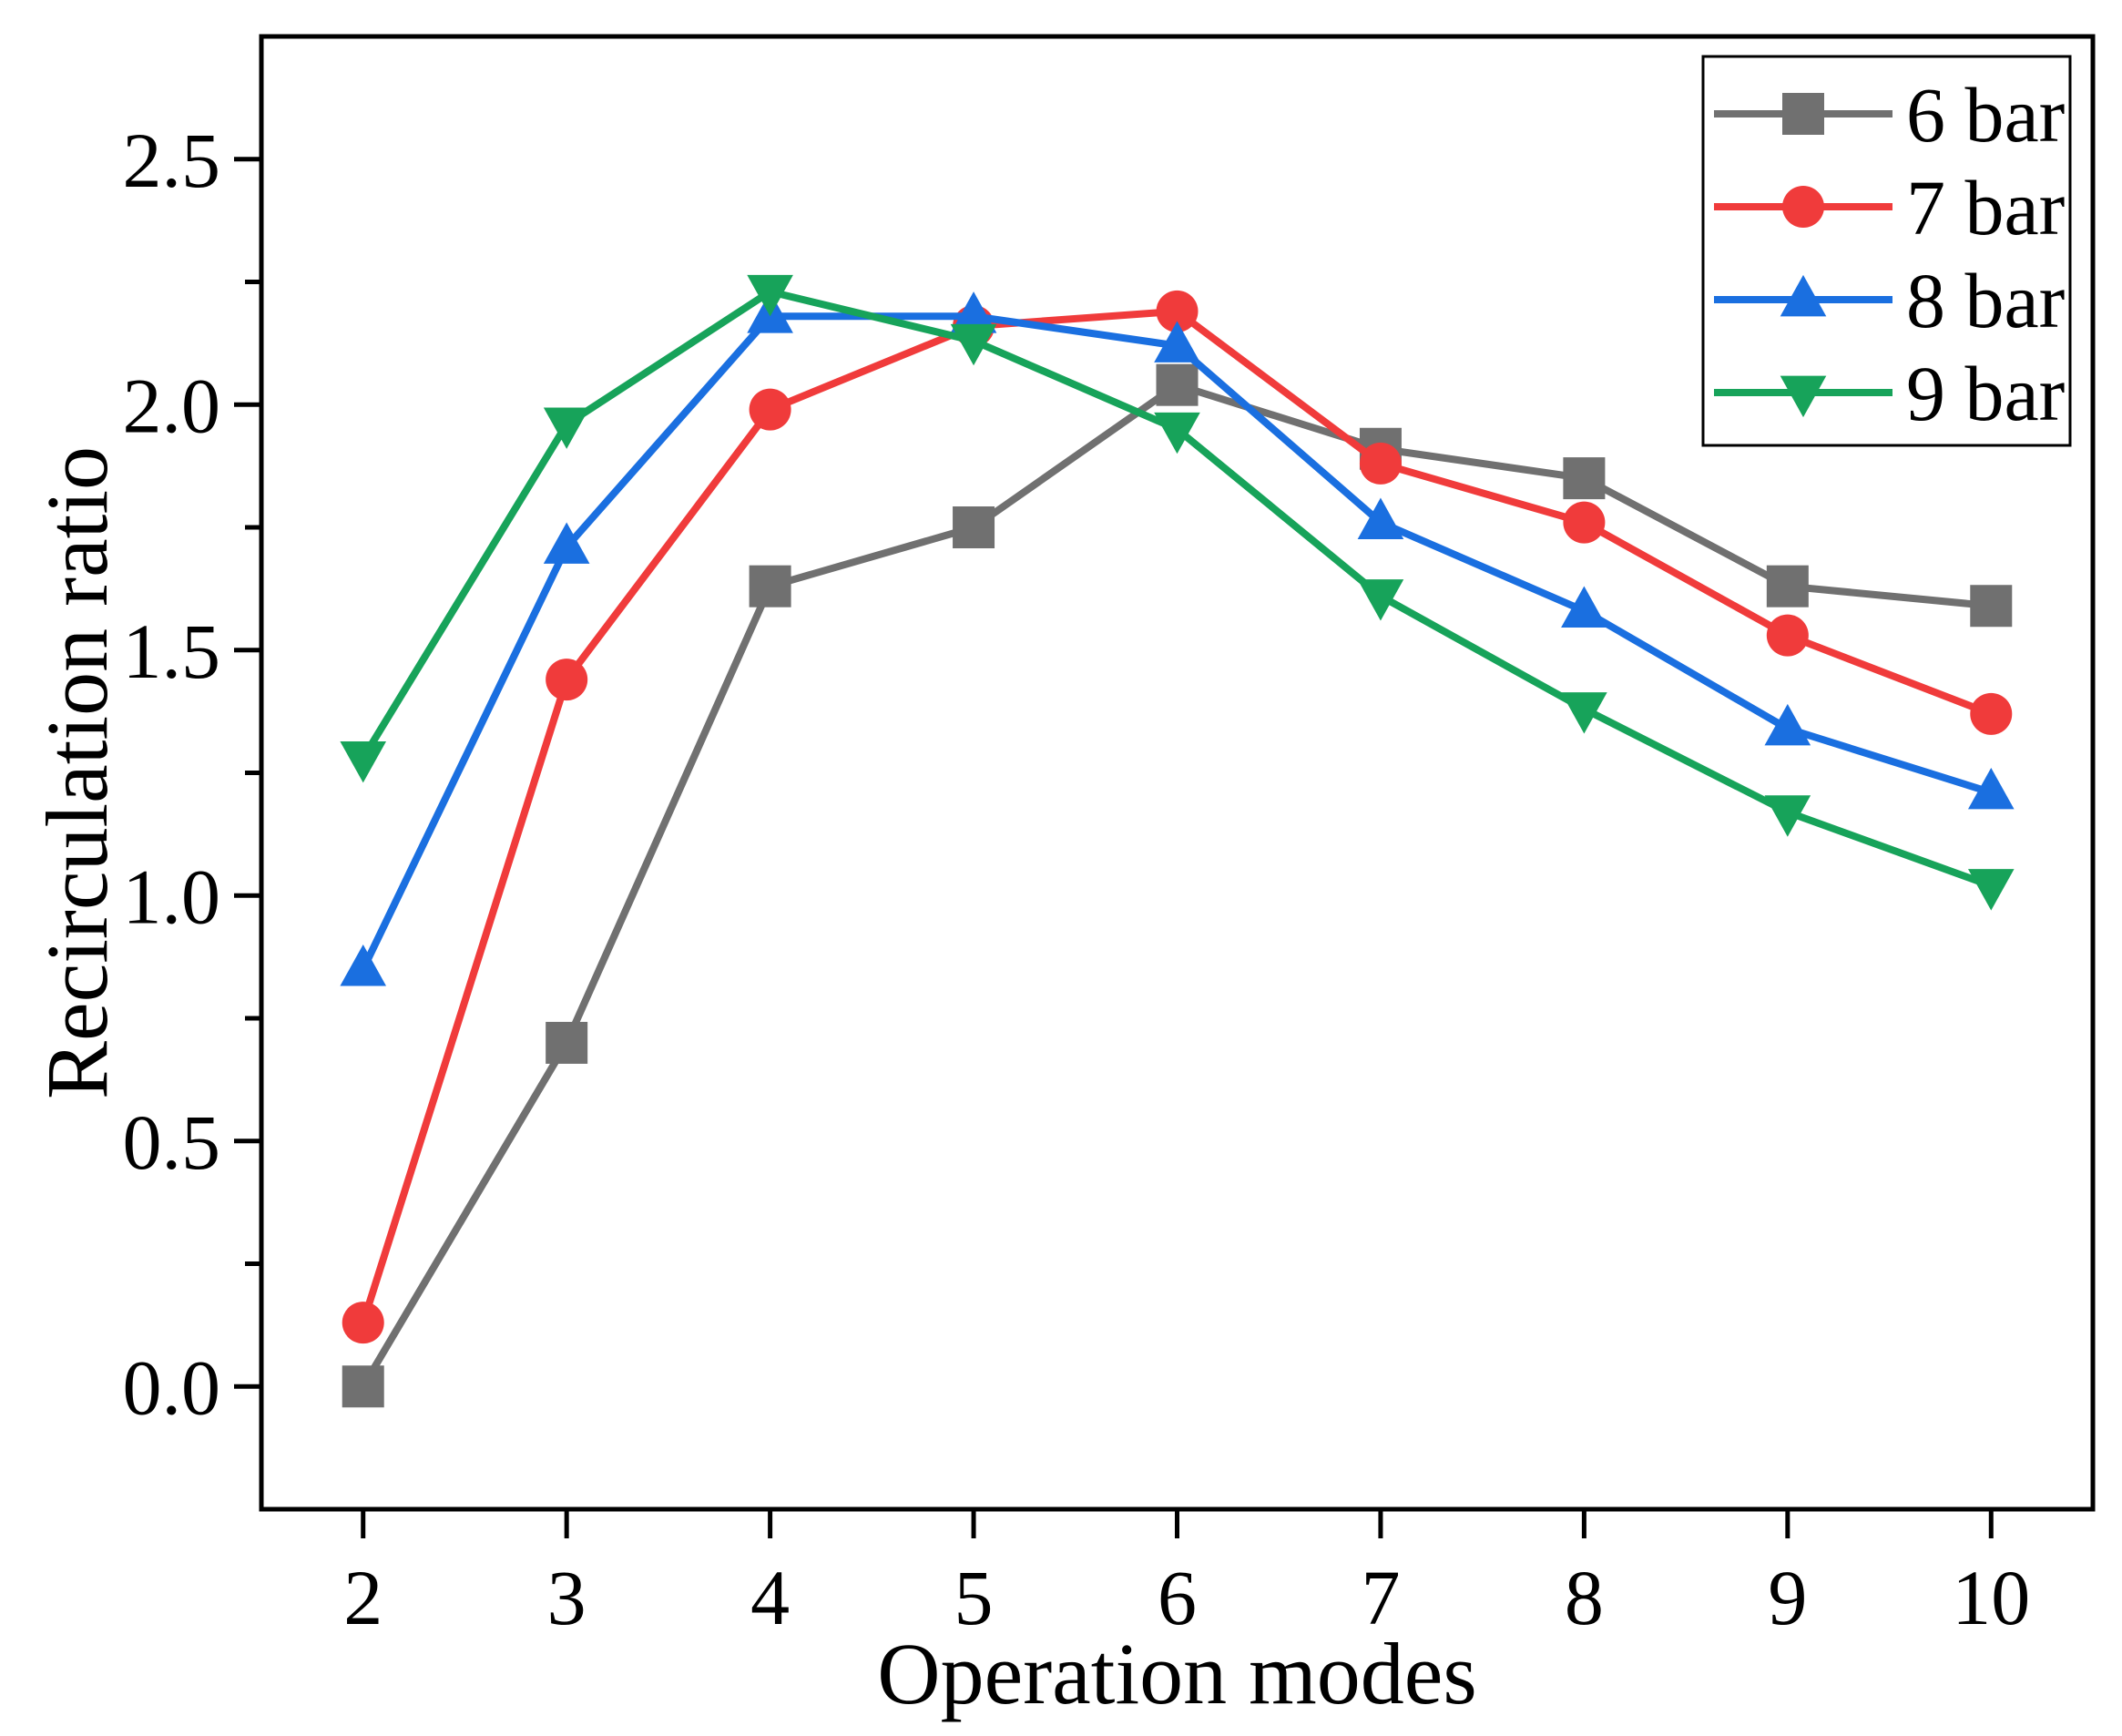 The image size is (2122, 1736). What do you see at coordinates (172, 652) in the screenshot?
I see `y-tick-label: 1.5` at bounding box center [172, 652].